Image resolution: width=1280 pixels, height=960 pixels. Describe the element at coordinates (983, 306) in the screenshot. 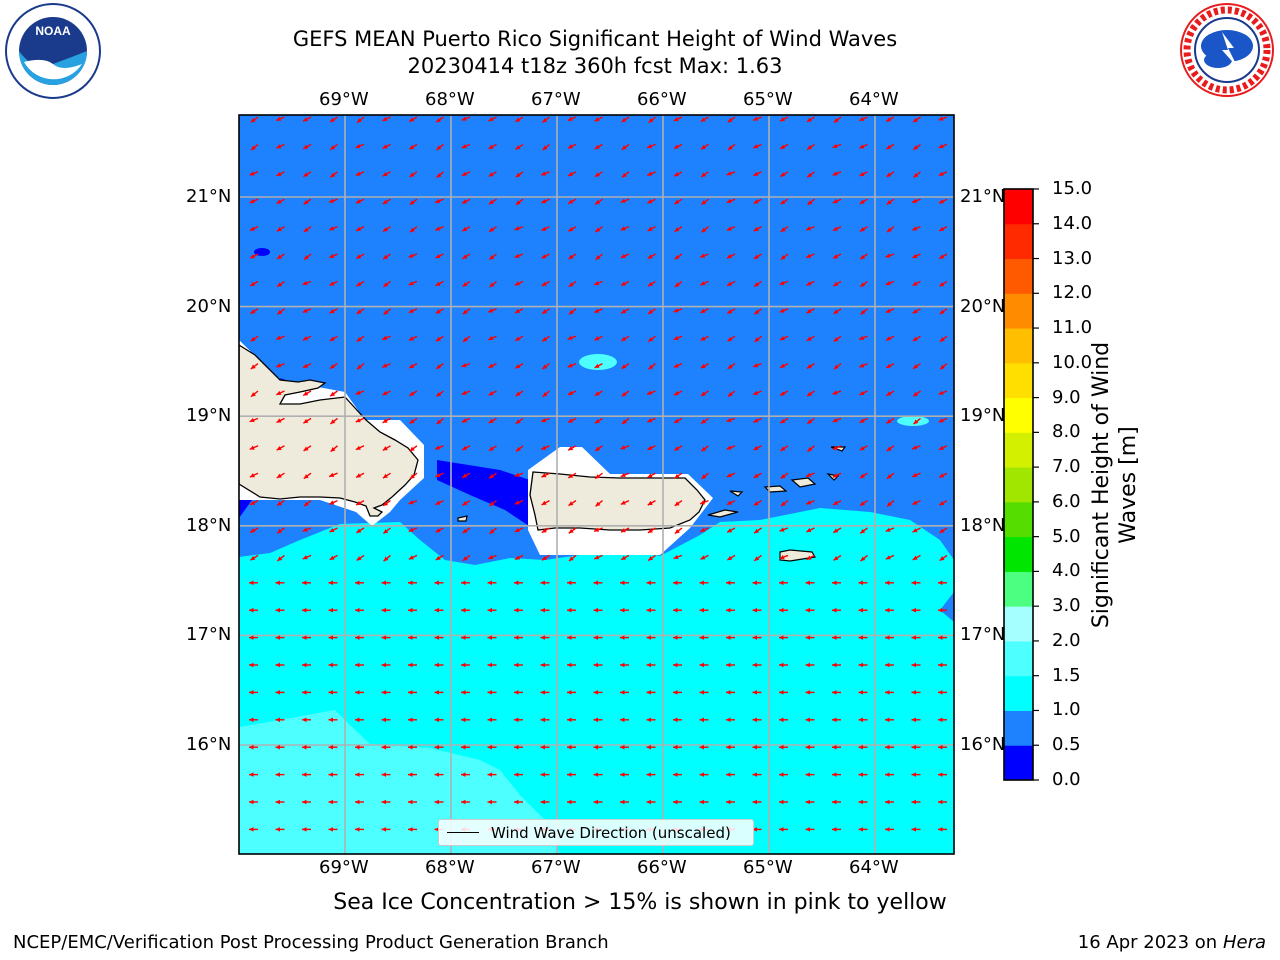

I see `lat-label-right: 20°N` at that location.